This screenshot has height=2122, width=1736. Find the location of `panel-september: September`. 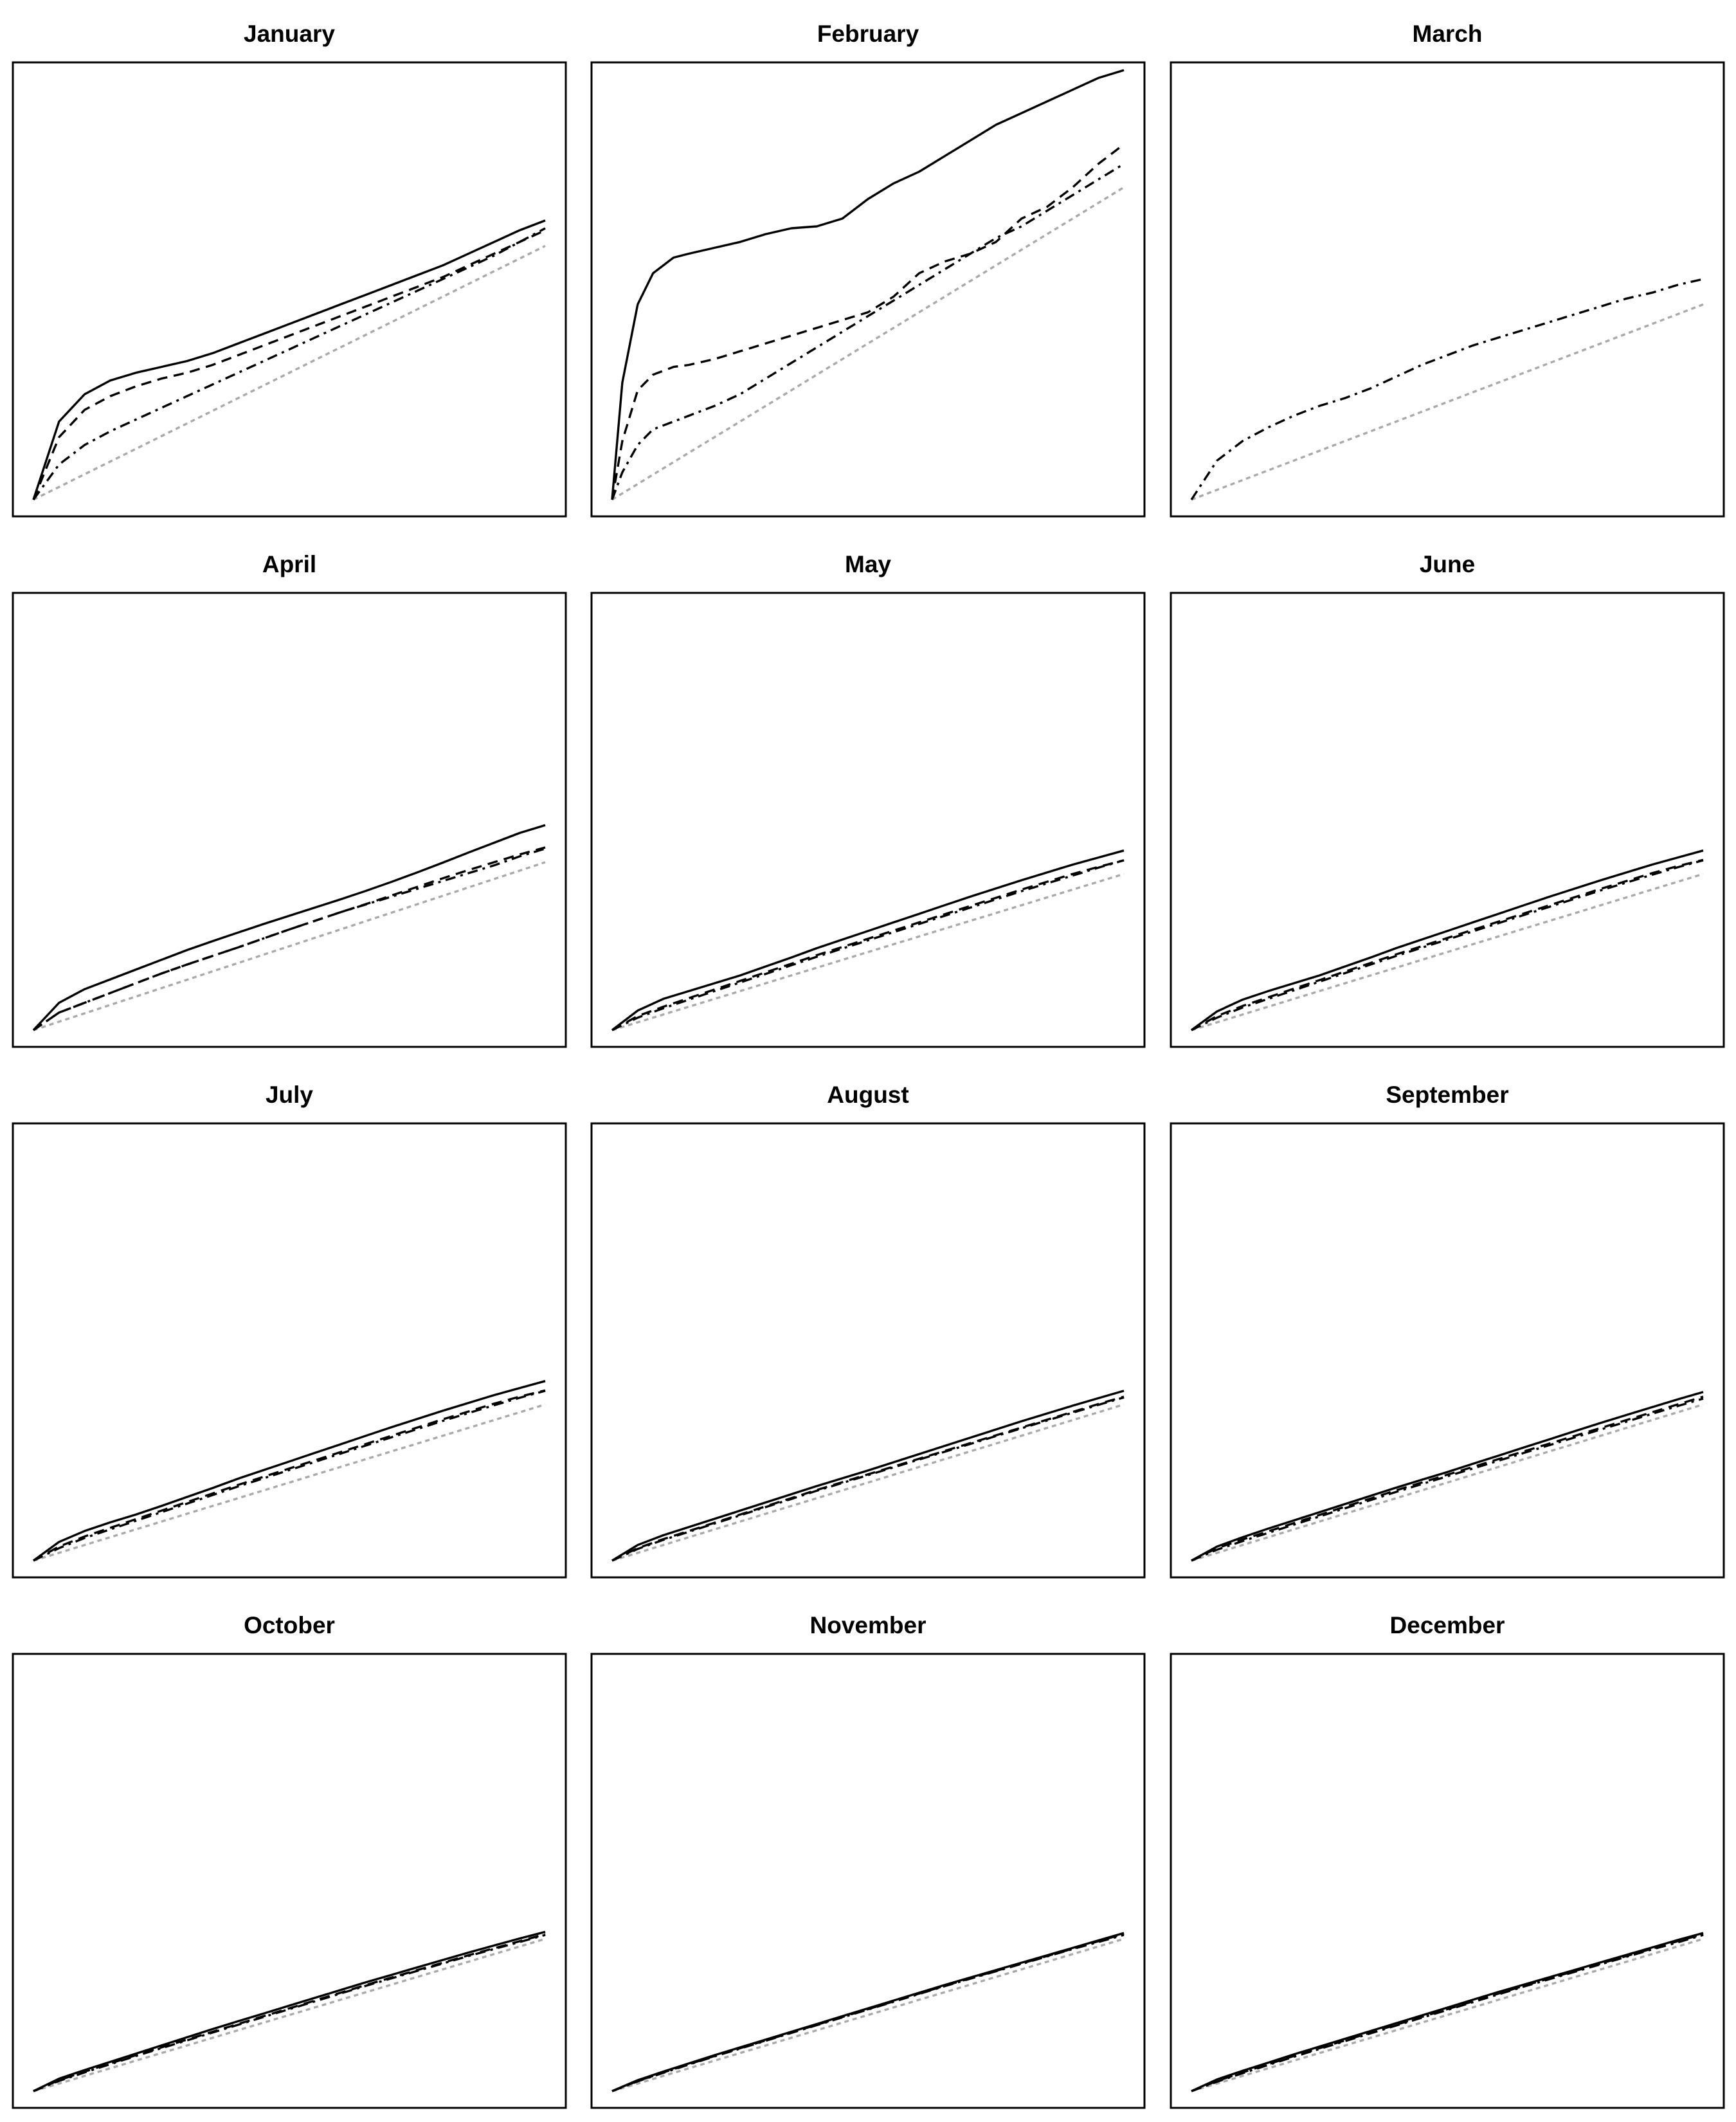

panel-september: September is located at coordinates (1447, 1330).